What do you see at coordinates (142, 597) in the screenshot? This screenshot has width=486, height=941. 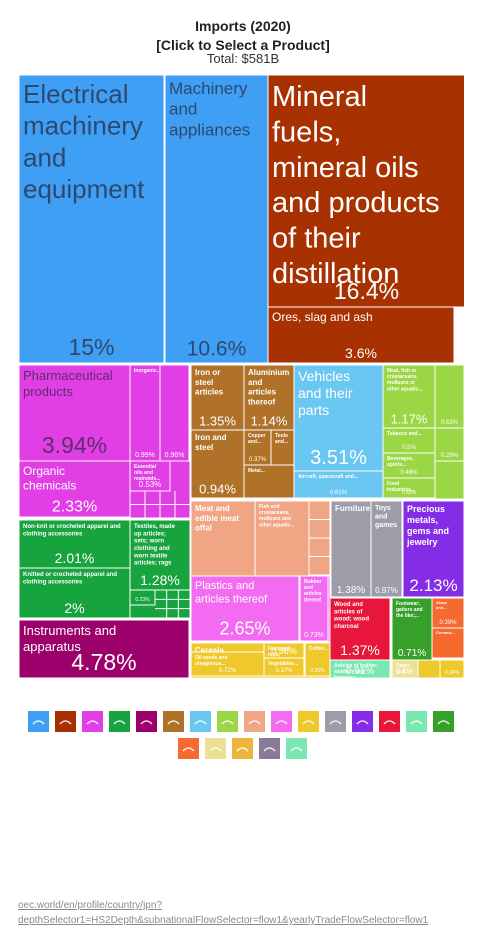 I see `treemap-tile: 0.23%` at bounding box center [142, 597].